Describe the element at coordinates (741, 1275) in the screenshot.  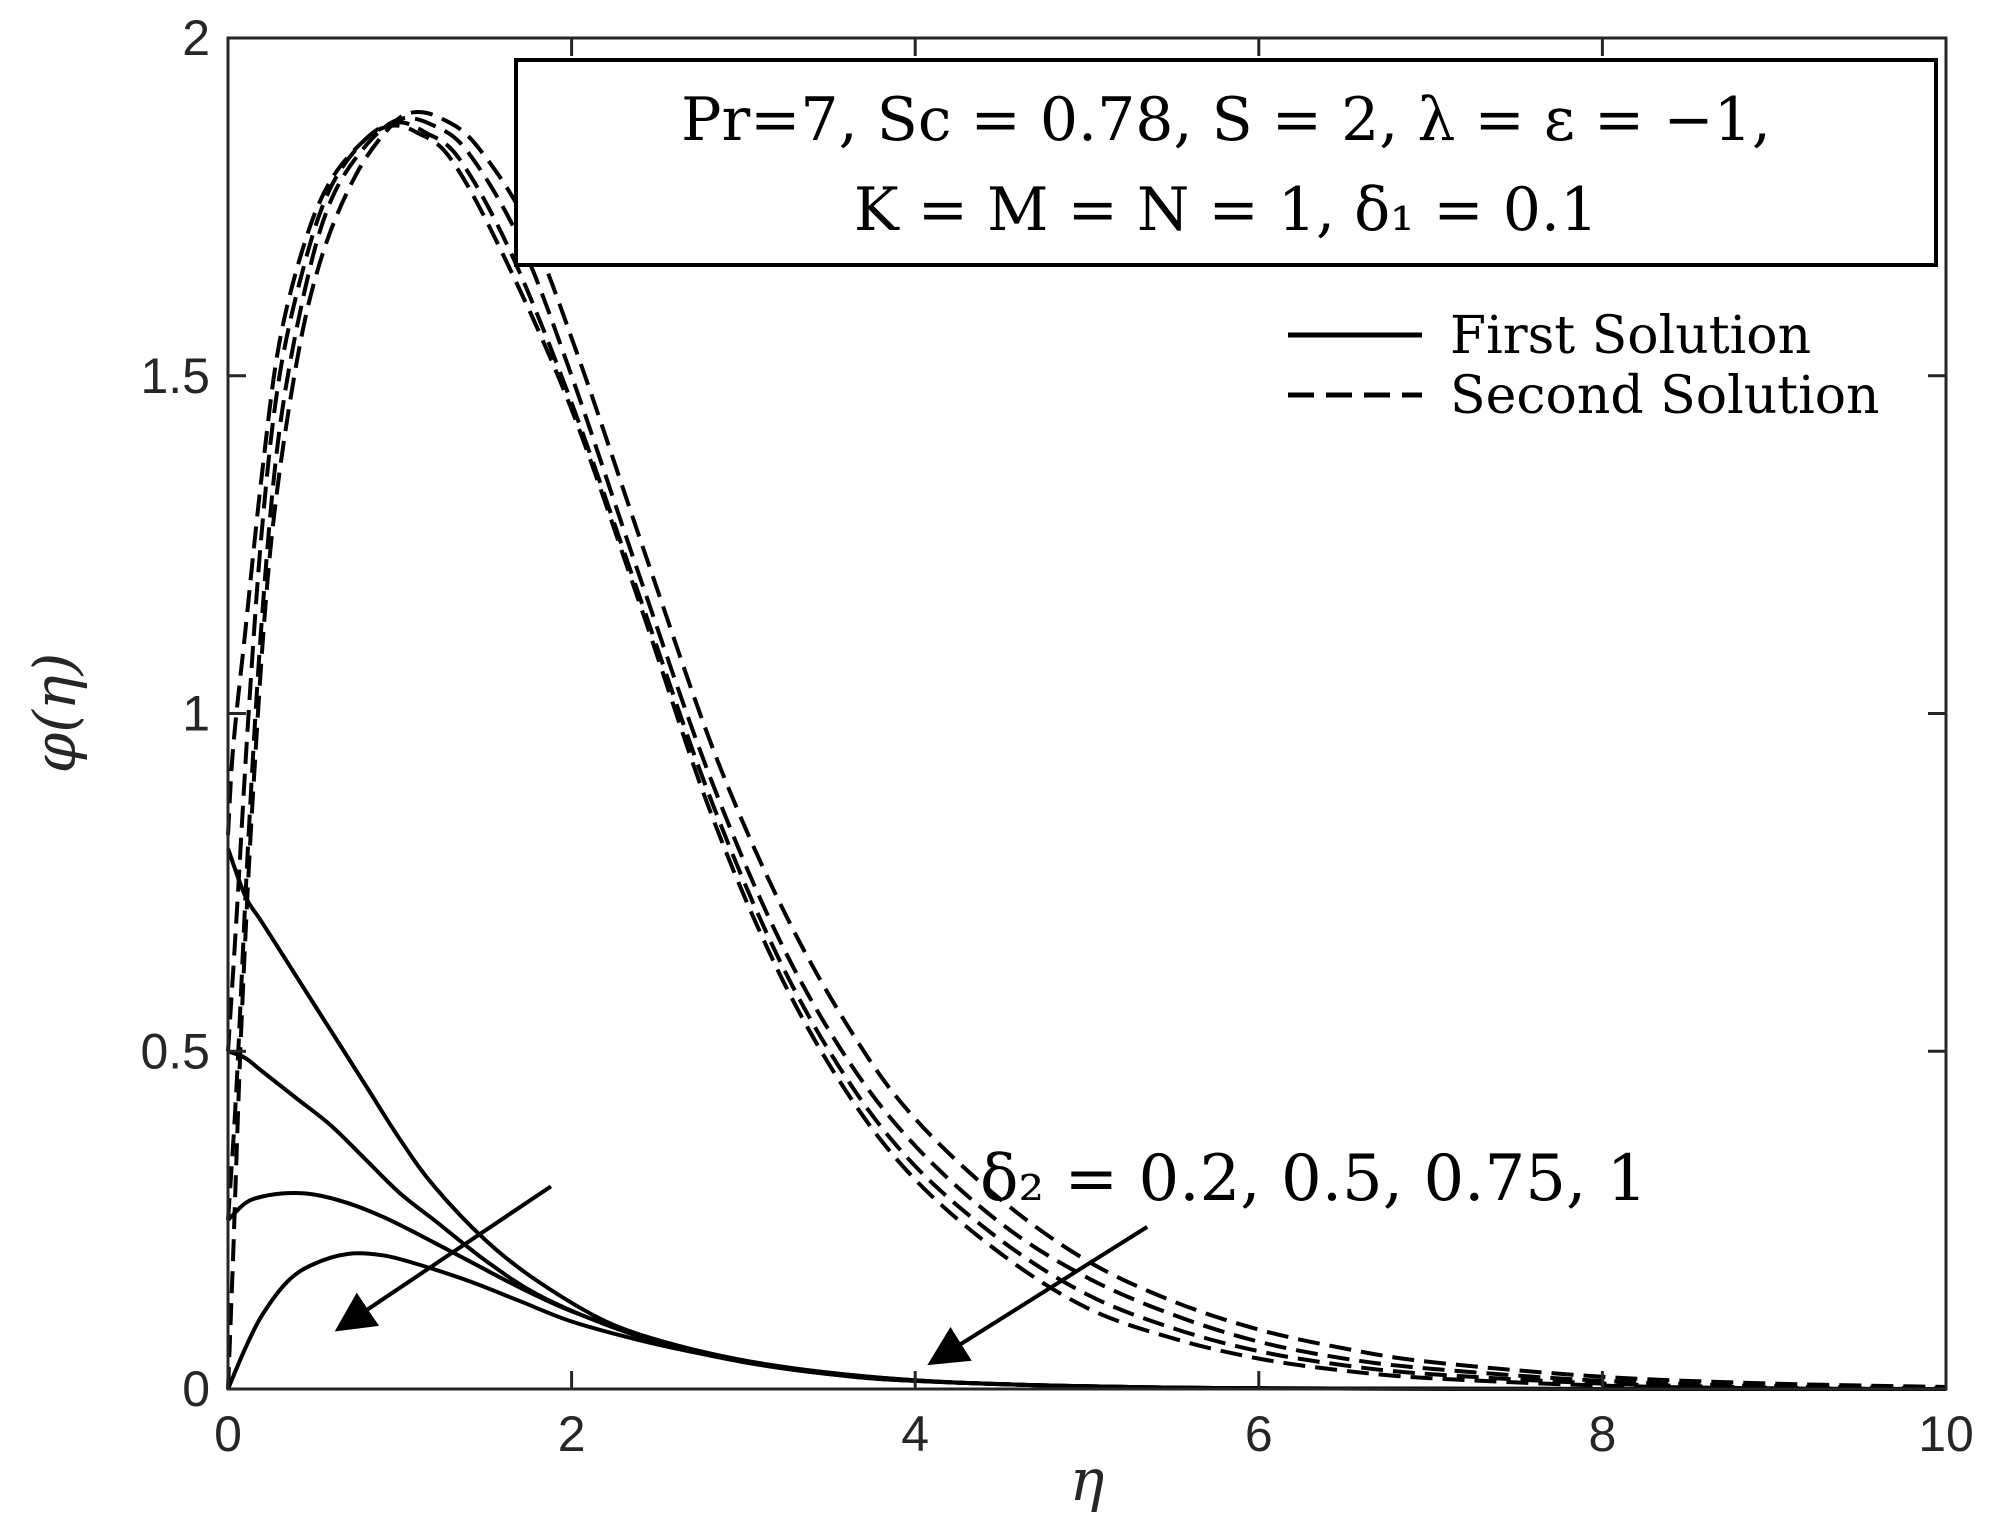
I see `arrow-layer` at that location.